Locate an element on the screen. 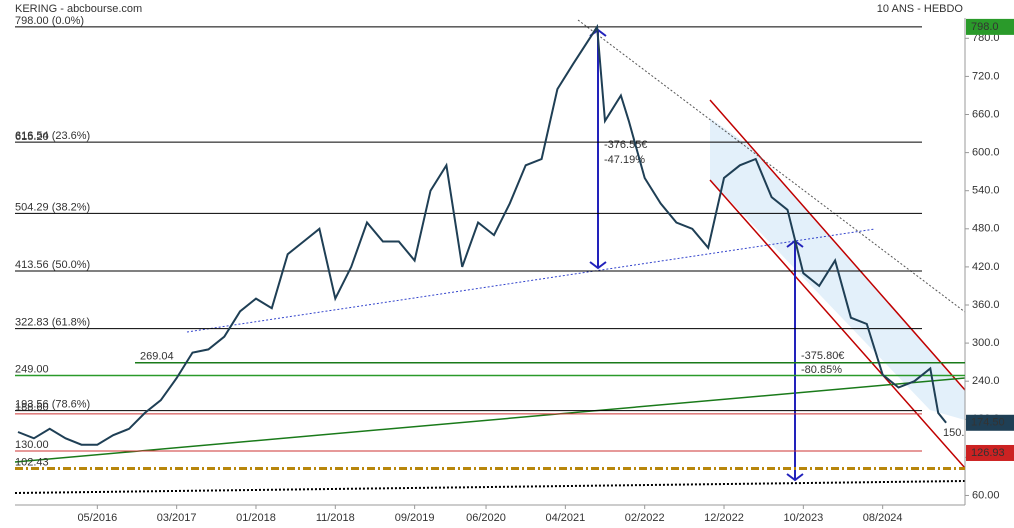  y-tick-label: 300.0 is located at coordinates (986, 343).